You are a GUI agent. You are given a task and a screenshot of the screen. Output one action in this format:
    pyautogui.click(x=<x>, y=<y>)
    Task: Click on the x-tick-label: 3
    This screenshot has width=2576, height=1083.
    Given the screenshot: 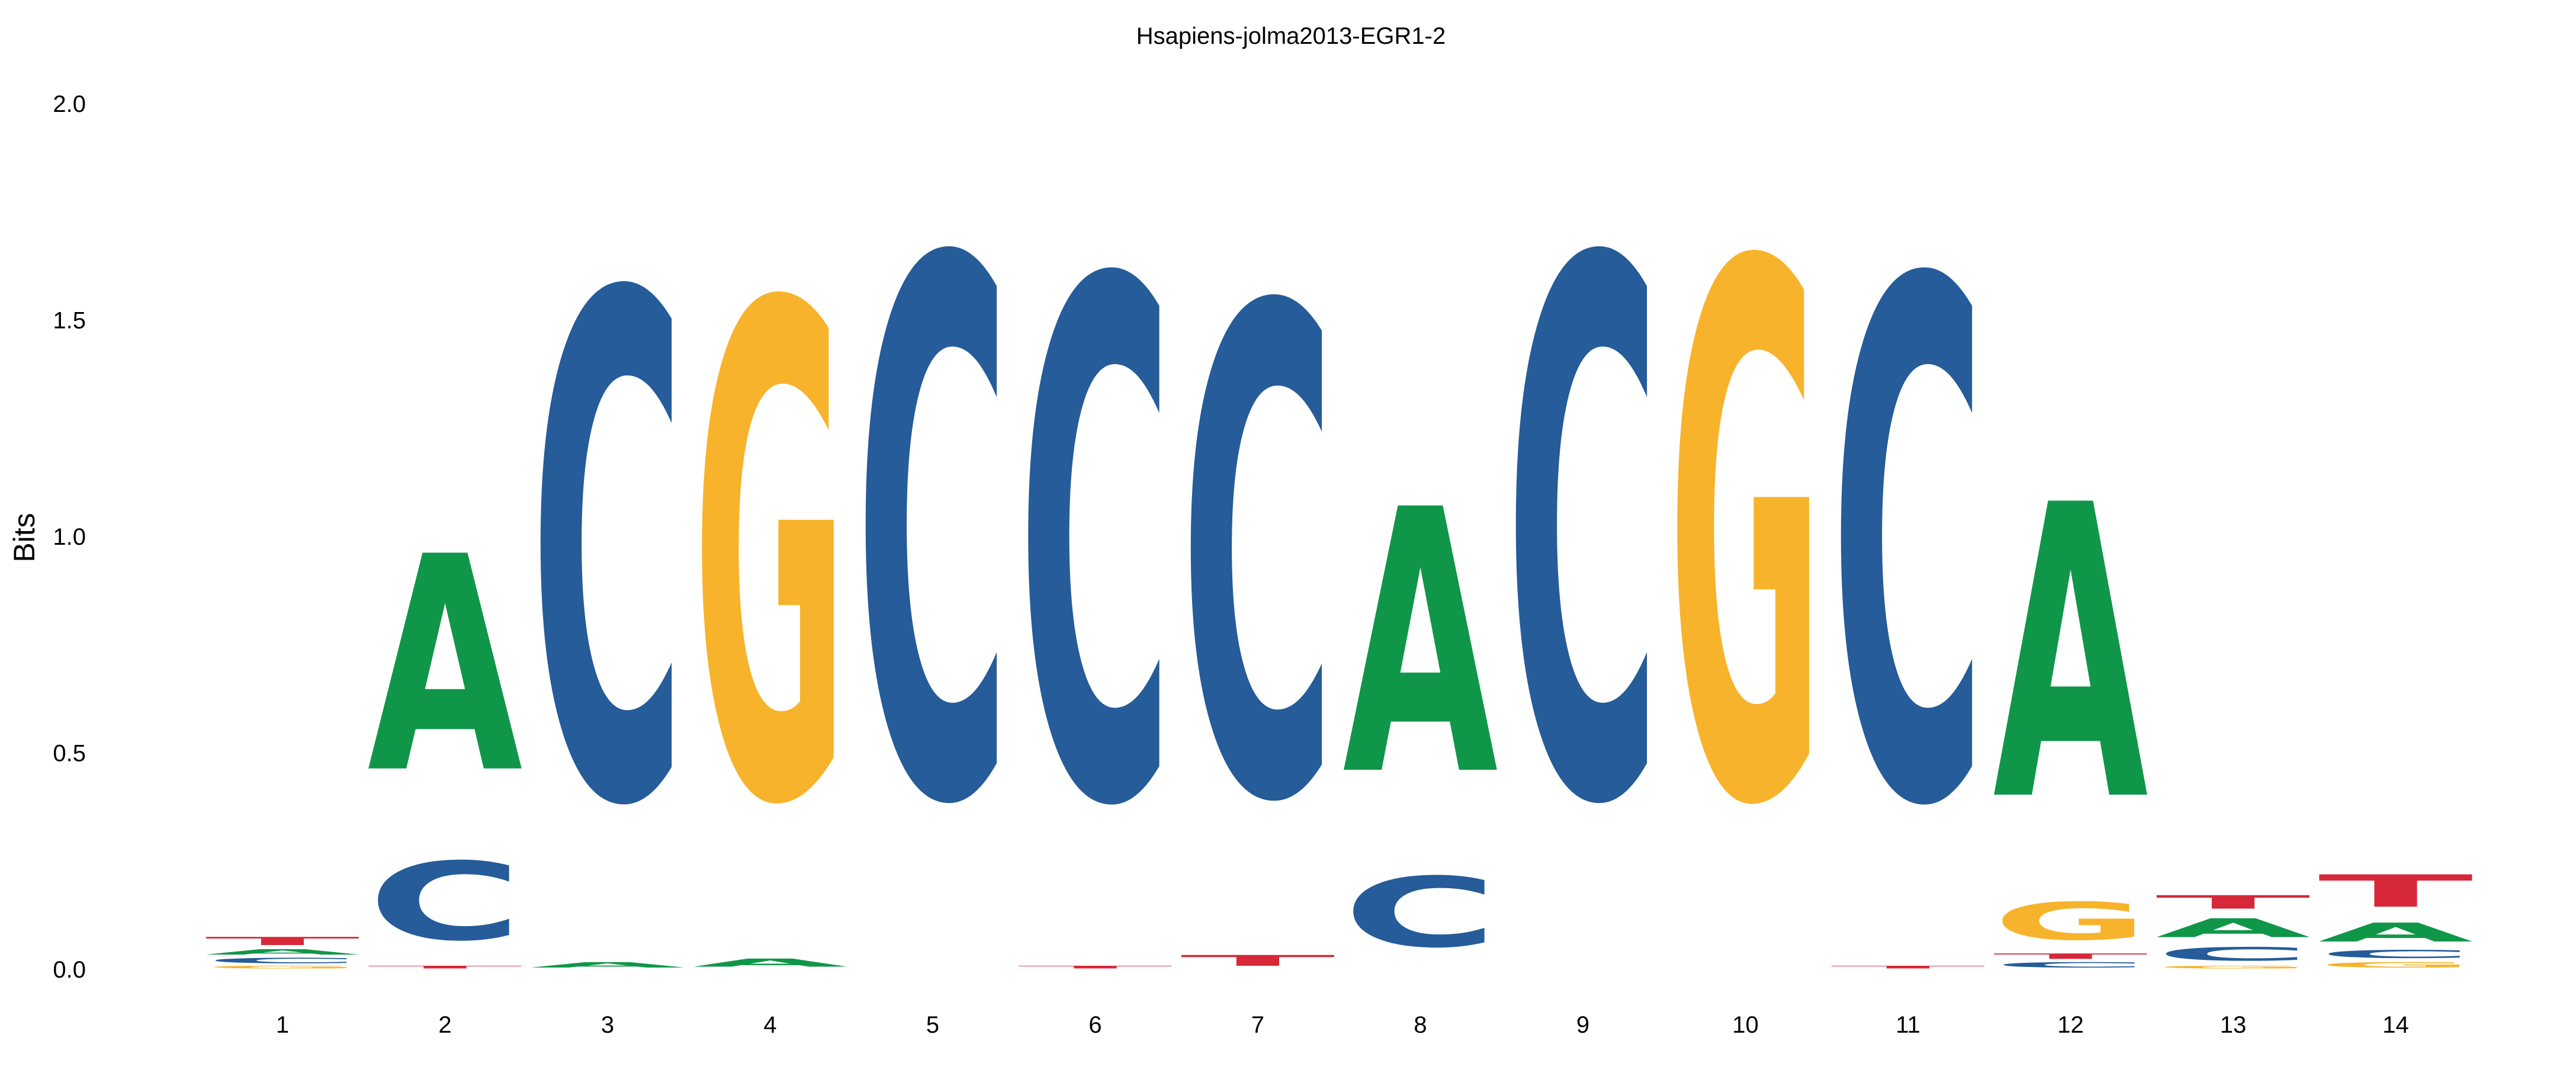 What is the action you would take?
    pyautogui.click(x=607, y=1025)
    